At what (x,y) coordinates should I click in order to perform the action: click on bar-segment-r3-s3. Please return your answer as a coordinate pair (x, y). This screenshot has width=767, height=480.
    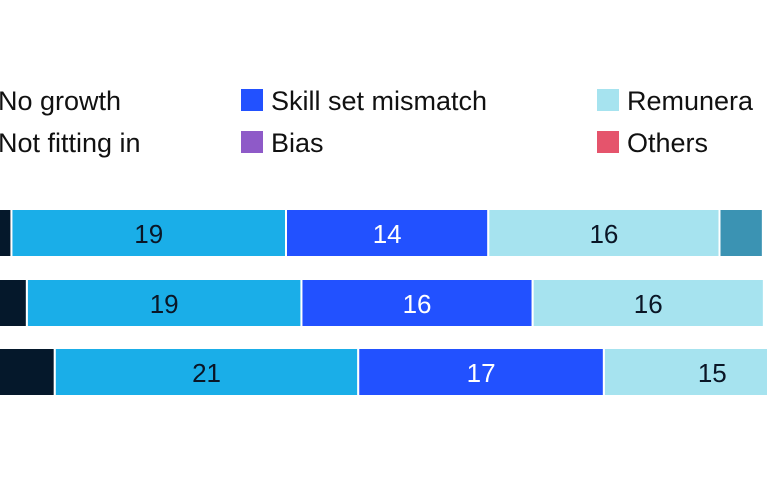
    Looking at the image, I should click on (481, 372).